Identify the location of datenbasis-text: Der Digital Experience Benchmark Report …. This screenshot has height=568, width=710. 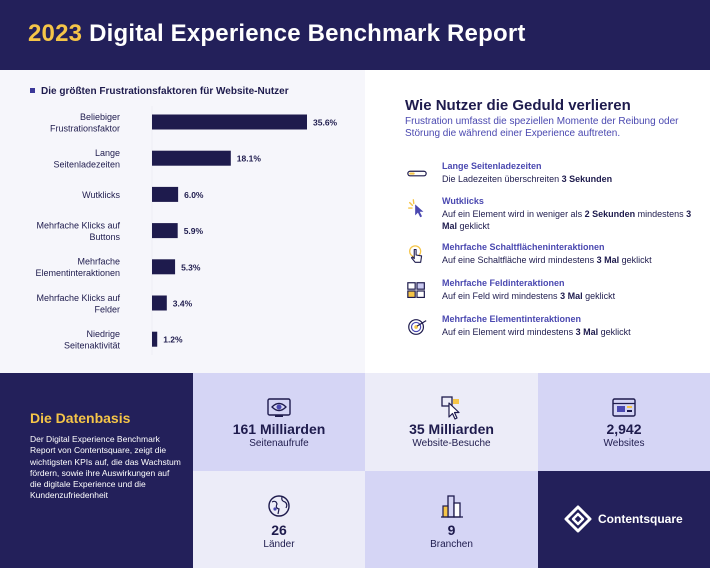
(105, 467).